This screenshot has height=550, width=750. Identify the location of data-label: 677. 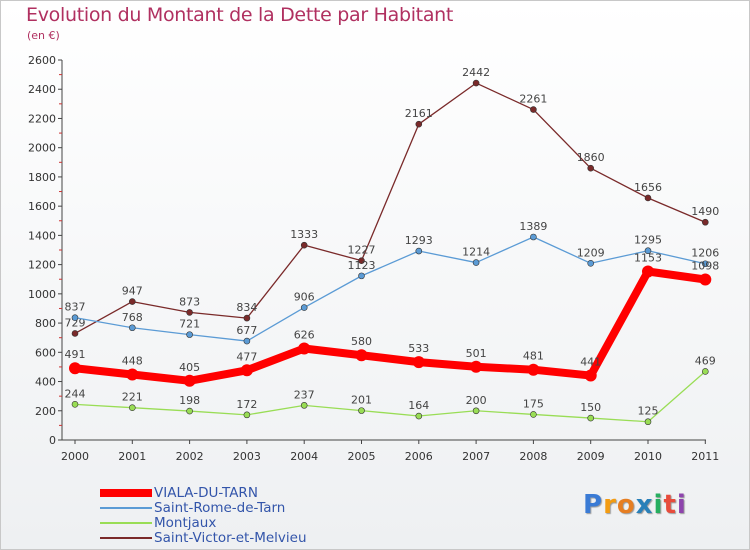
(246, 330).